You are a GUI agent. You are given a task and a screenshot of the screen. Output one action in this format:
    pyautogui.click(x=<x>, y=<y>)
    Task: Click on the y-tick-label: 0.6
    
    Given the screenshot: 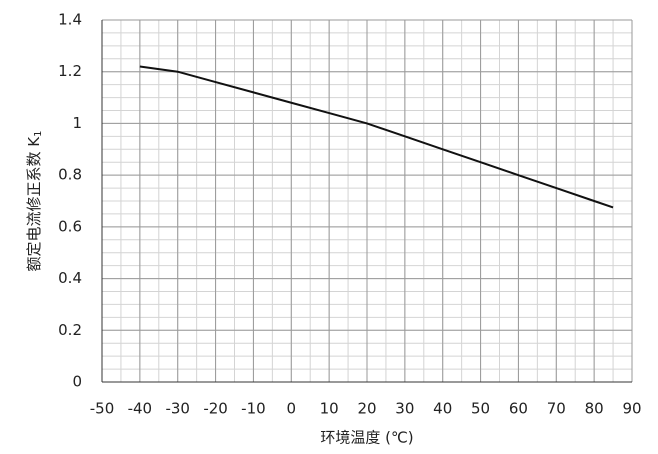 What is the action you would take?
    pyautogui.click(x=70, y=226)
    